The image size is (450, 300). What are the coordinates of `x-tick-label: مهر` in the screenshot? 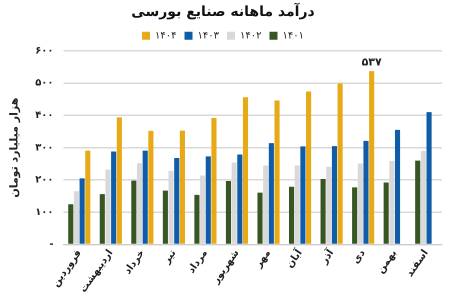 It's located at (263, 259).